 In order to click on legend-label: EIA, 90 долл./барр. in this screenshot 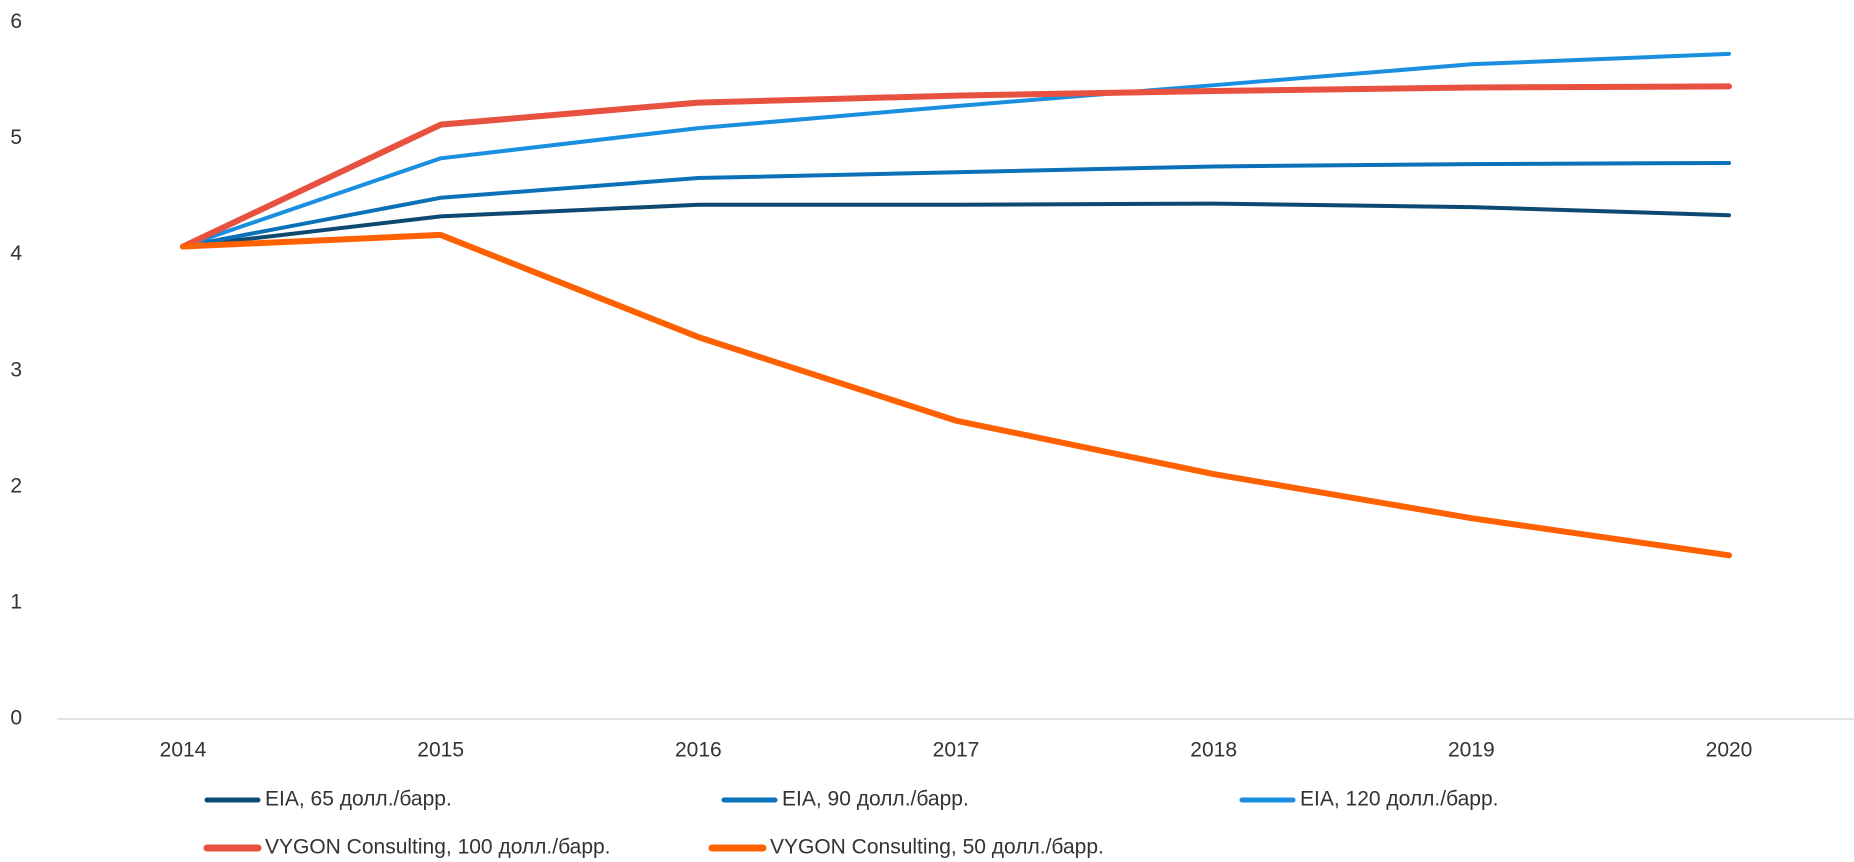, I will do `click(875, 799)`.